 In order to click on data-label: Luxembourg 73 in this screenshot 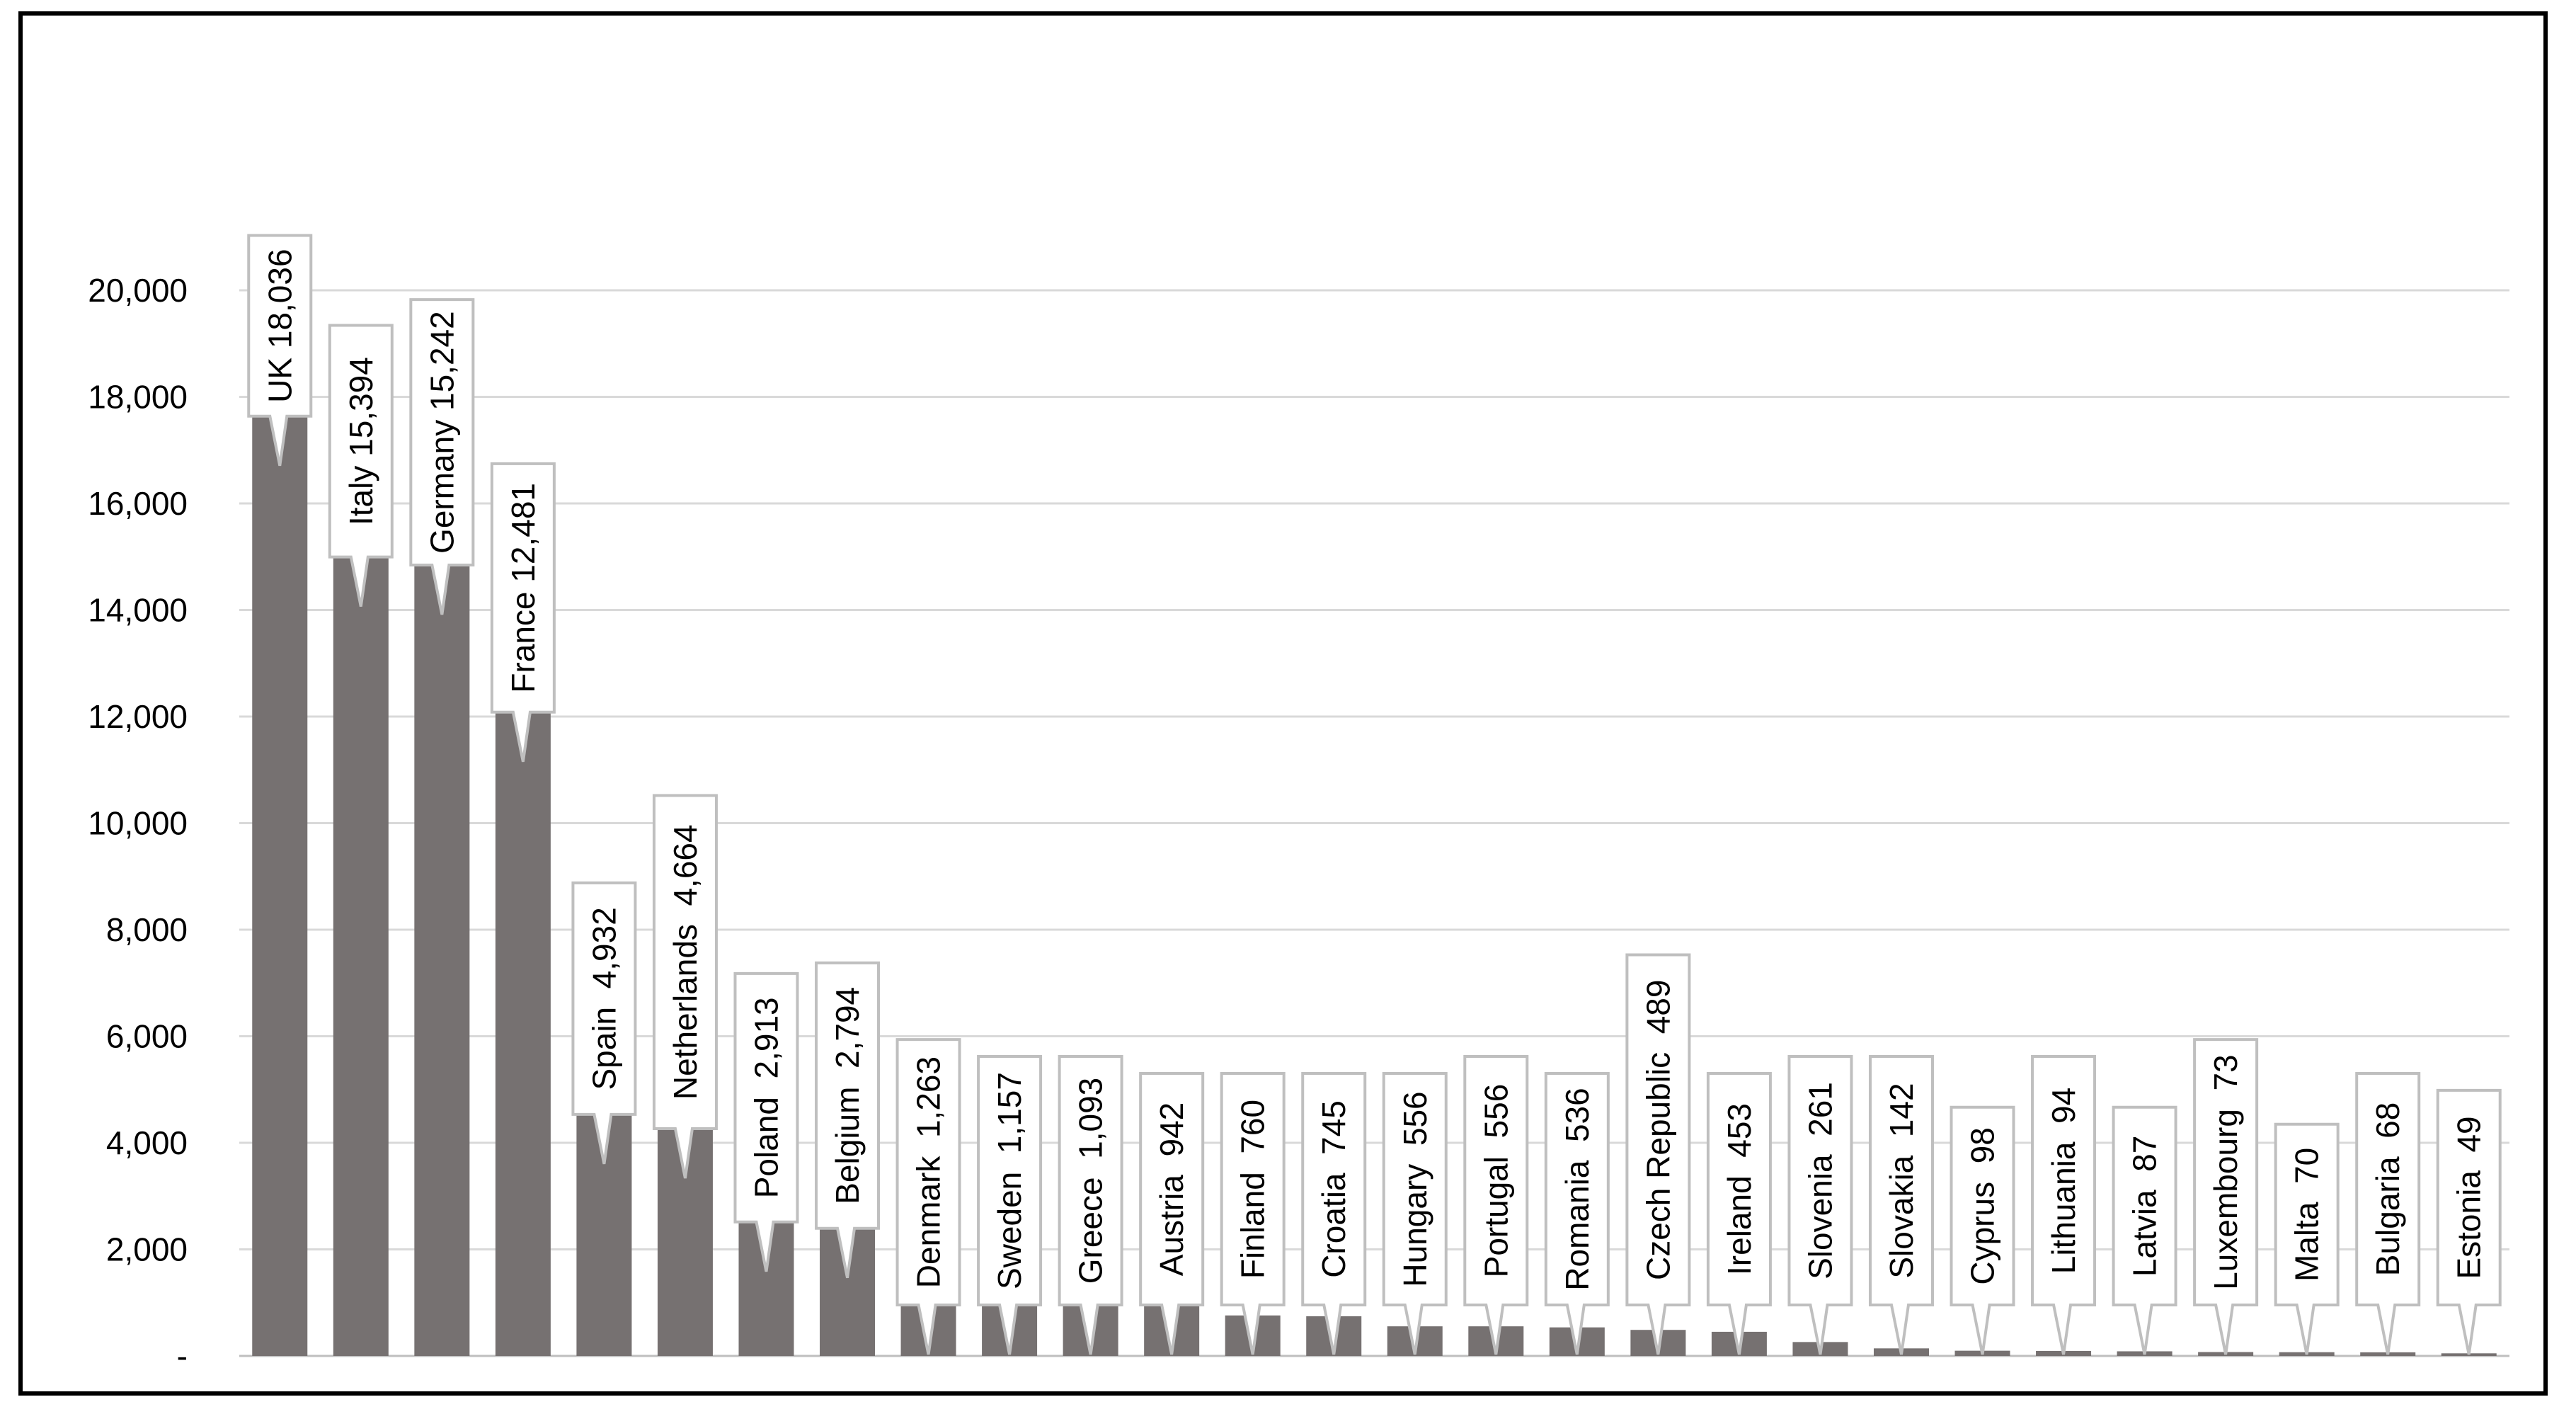, I will do `click(2225, 1172)`.